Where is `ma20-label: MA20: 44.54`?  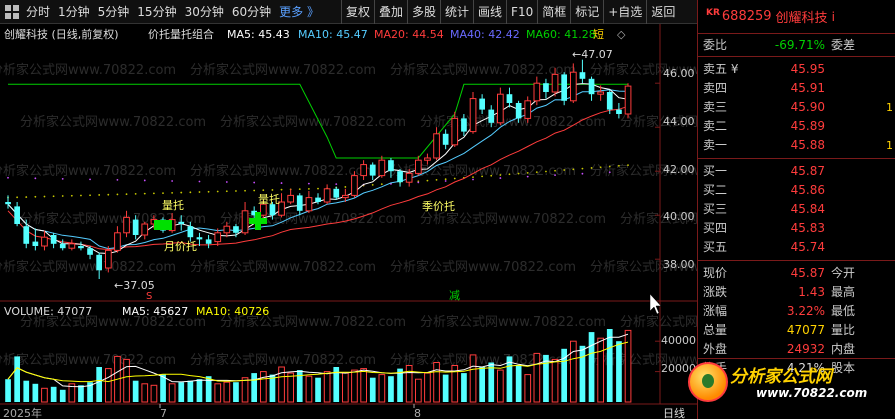
ma20-label: MA20: 44.54 is located at coordinates (409, 34).